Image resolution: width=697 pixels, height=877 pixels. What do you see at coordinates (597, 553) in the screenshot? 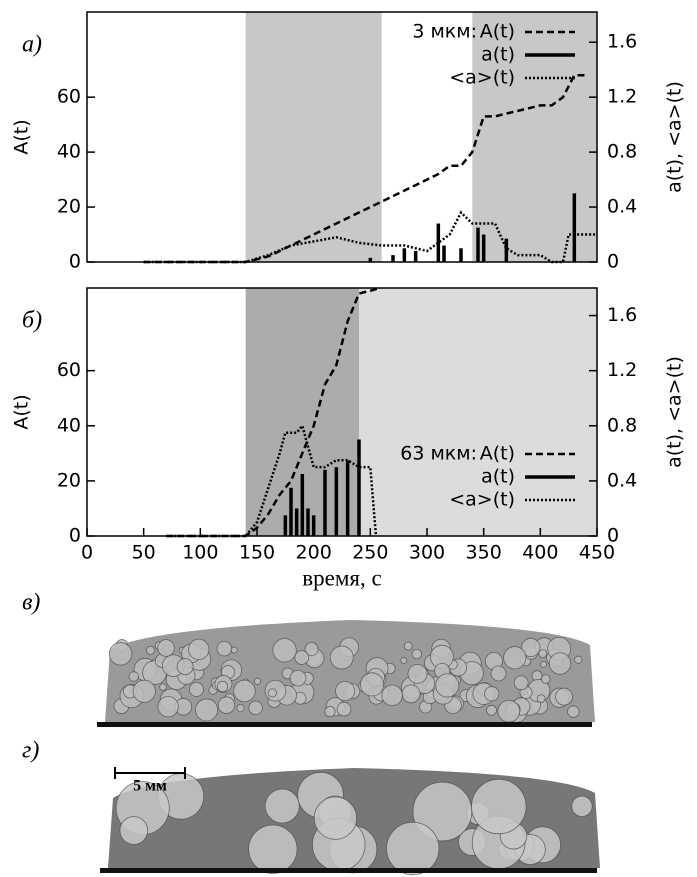
I see `x-tick-label: 450` at bounding box center [597, 553].